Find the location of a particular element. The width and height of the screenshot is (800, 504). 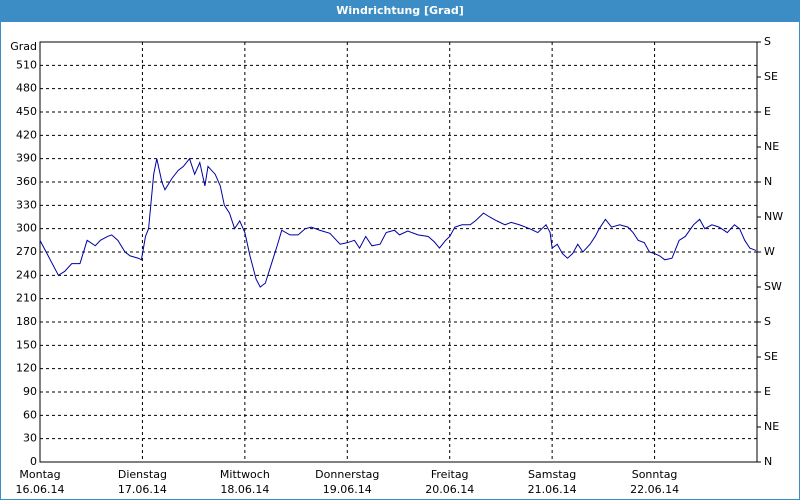

x-tick-date: 19.06.14 is located at coordinates (347, 489).